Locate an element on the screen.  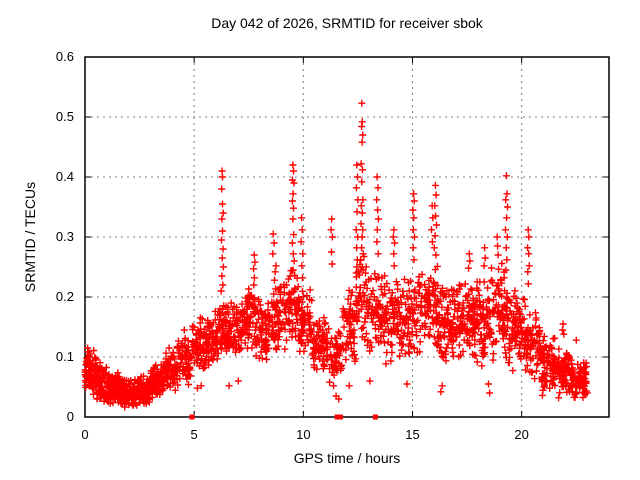
y-tick-label: 0.2 is located at coordinates (65, 296).